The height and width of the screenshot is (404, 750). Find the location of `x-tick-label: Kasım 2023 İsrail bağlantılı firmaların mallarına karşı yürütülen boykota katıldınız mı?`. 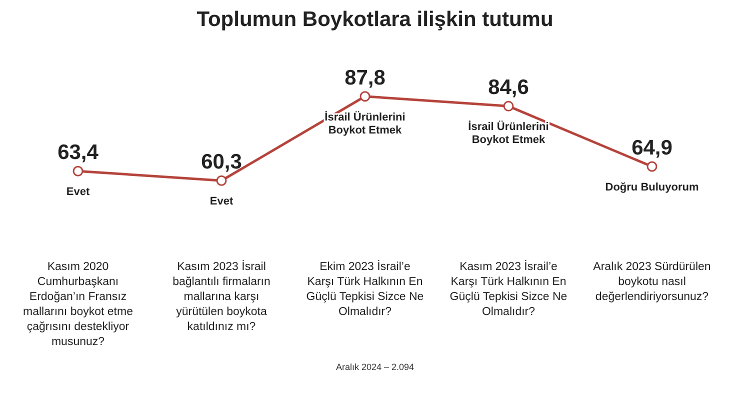

x-tick-label: Kasım 2023 İsrail bağlantılı firmaların mallarına karşı yürütülen boykota katıldınız mı? is located at coordinates (221, 296).